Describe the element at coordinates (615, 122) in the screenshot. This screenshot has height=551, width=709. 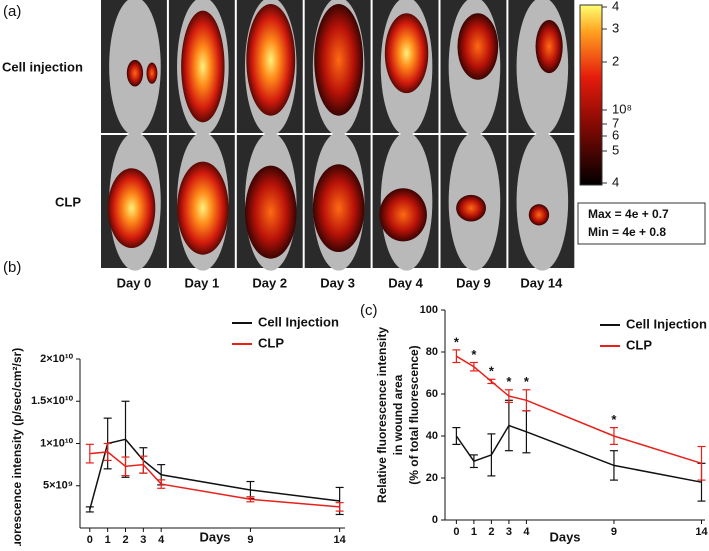
I see `colorbar-label: 7` at that location.